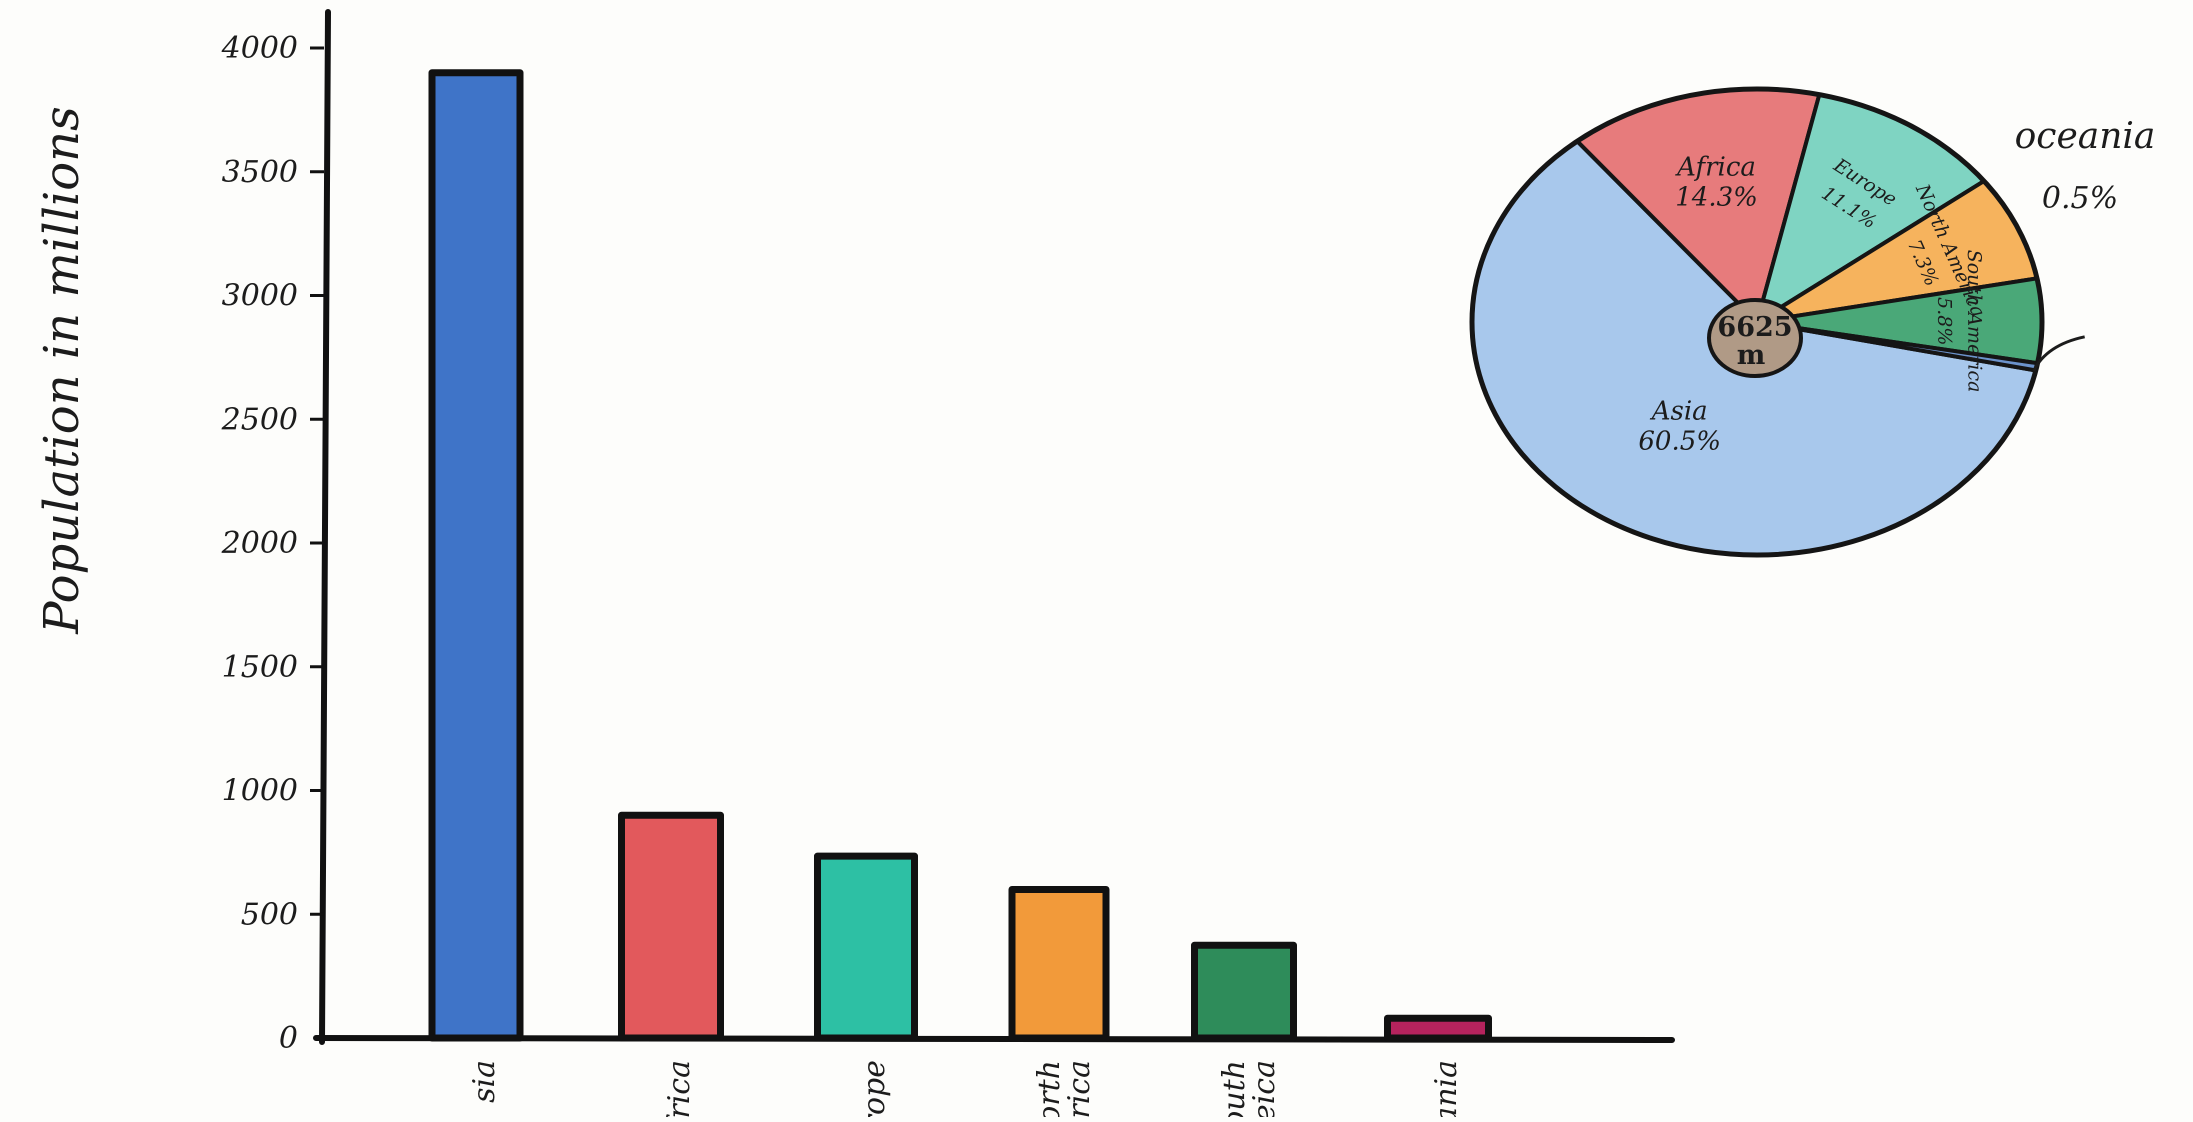  What do you see at coordinates (269, 914) in the screenshot?
I see `y-tick-label: 500` at bounding box center [269, 914].